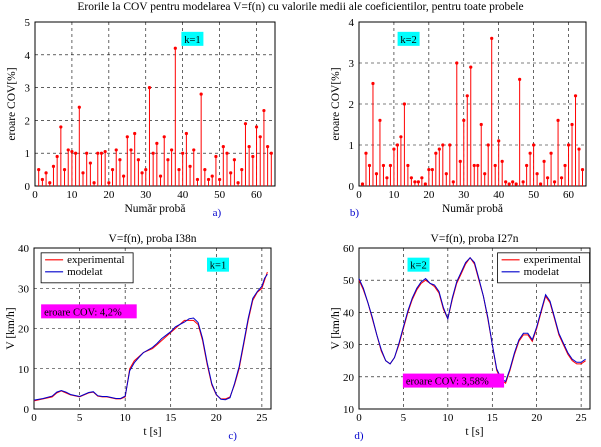 The height and width of the screenshot is (447, 601). I want to click on error-badge: eroare COV: 4,2%, so click(83, 312).